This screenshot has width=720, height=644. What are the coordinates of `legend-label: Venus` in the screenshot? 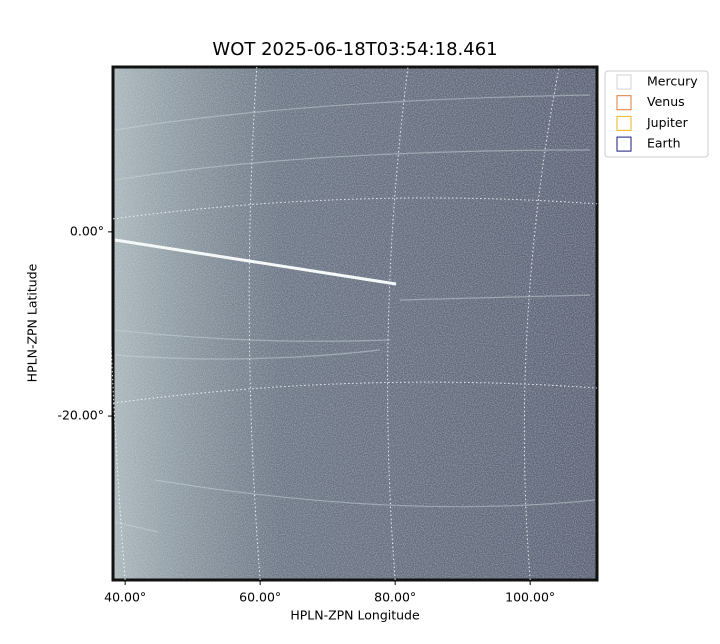 It's located at (666, 101).